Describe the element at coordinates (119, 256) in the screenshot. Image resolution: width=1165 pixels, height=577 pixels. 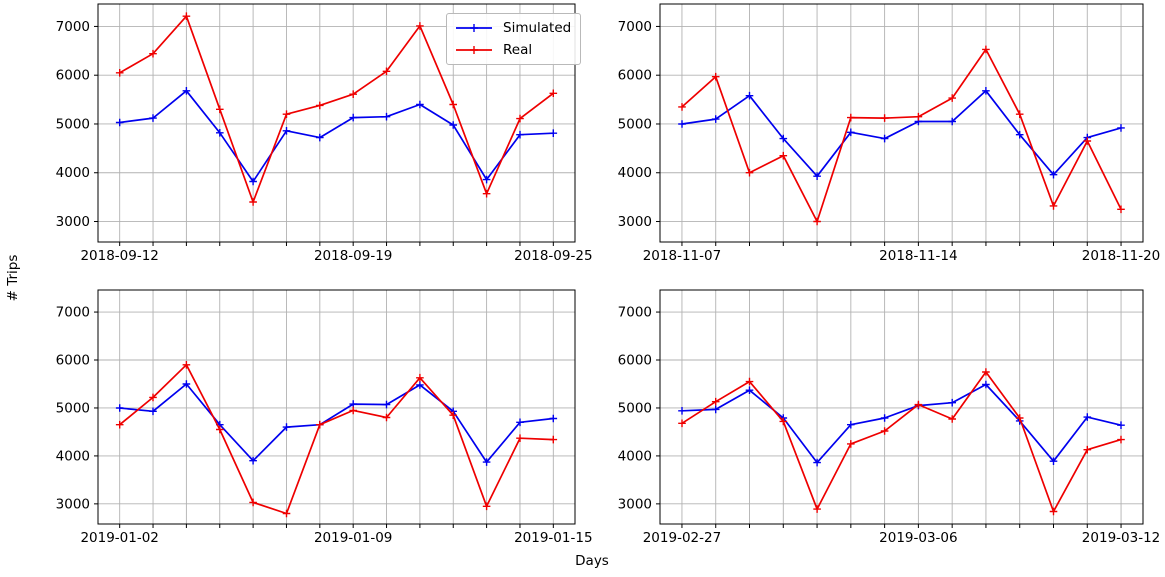
I see `x-tick-label: 2018-09-12` at that location.